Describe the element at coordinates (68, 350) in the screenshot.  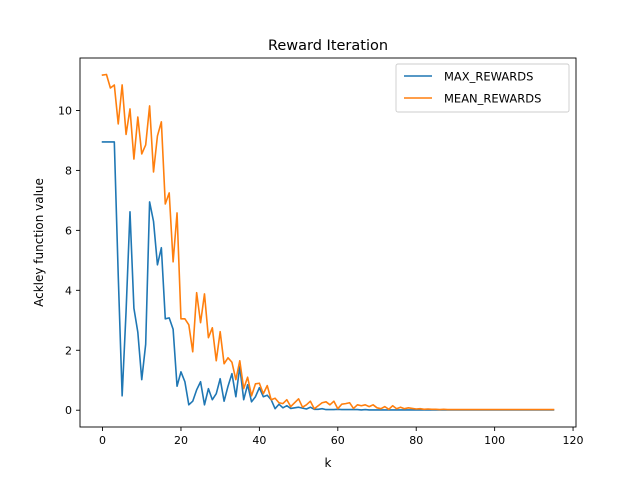
I see `y-tick-label: 2` at that location.